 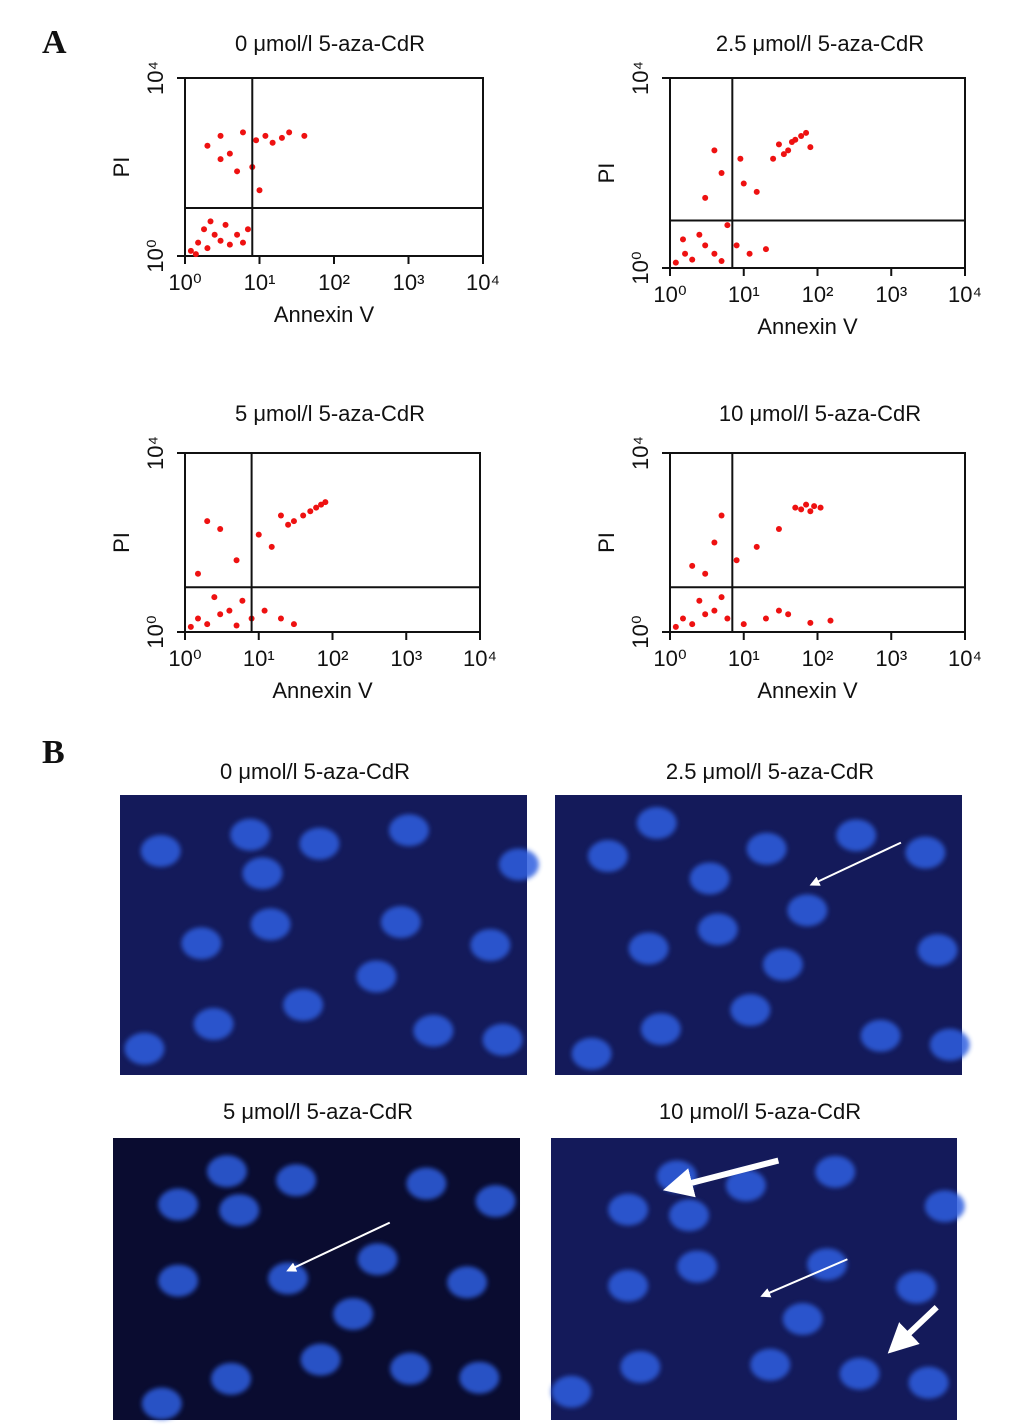 I want to click on chart-title: 10 μmol/l 5-aza-CdR, so click(x=820, y=413).